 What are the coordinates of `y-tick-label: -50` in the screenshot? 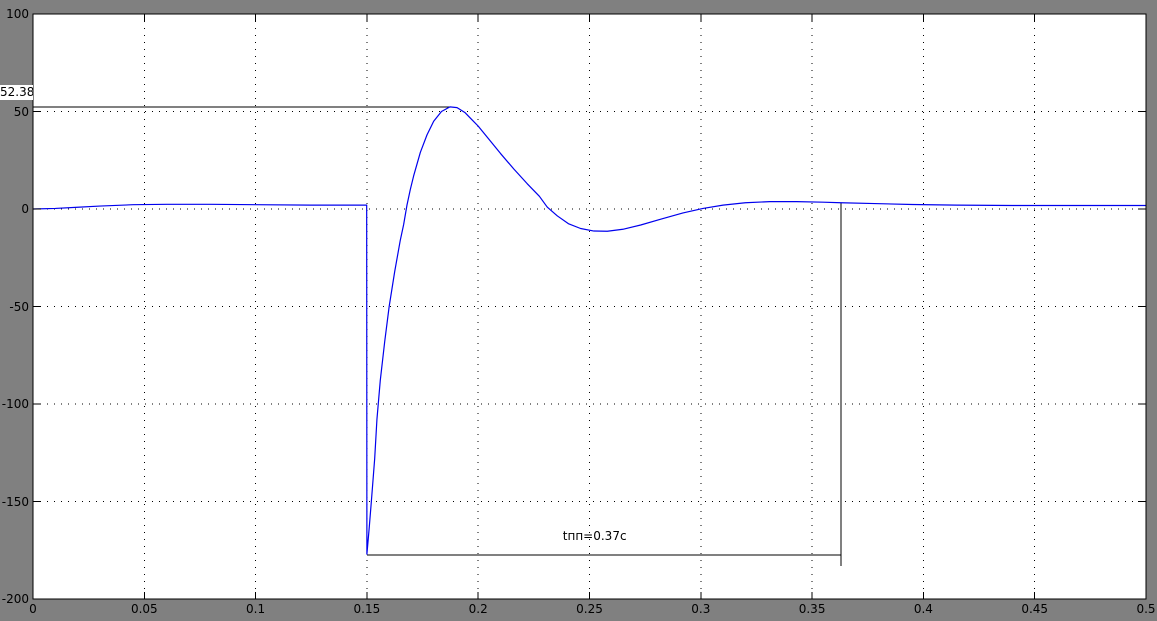 It's located at (19, 306).